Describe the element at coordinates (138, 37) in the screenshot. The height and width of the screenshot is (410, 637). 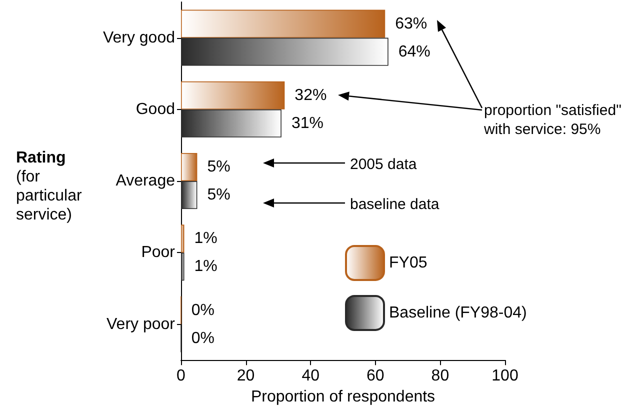
I see `y-tick-label: Very good` at that location.